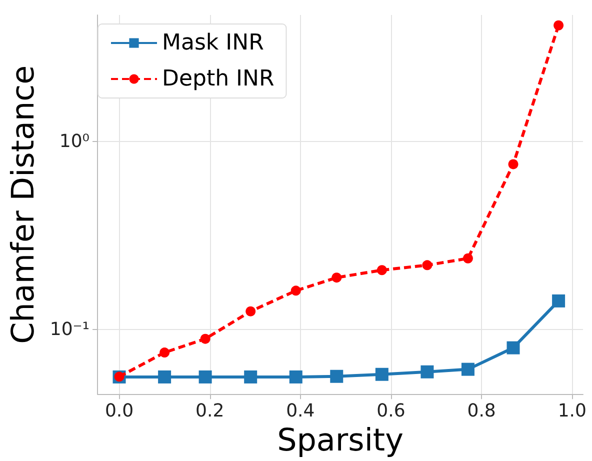 This screenshot has height=461, width=592. Describe the element at coordinates (213, 43) in the screenshot. I see `legend-label: Mask INR` at that location.